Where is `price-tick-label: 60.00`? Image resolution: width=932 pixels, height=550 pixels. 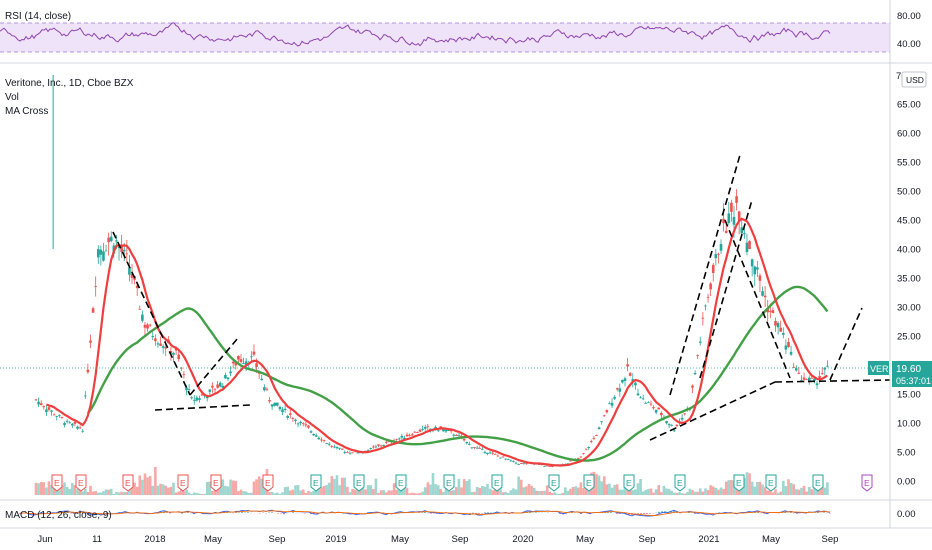 price-tick-label: 60.00 is located at coordinates (909, 134).